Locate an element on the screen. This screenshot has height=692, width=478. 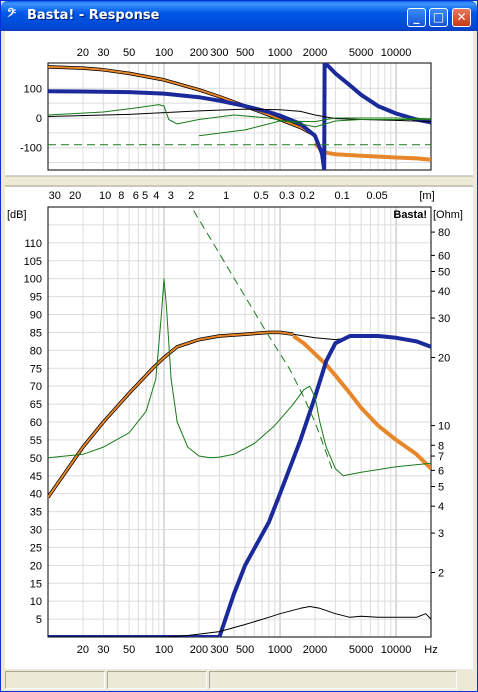
minimize-button: _ is located at coordinates (416, 17).